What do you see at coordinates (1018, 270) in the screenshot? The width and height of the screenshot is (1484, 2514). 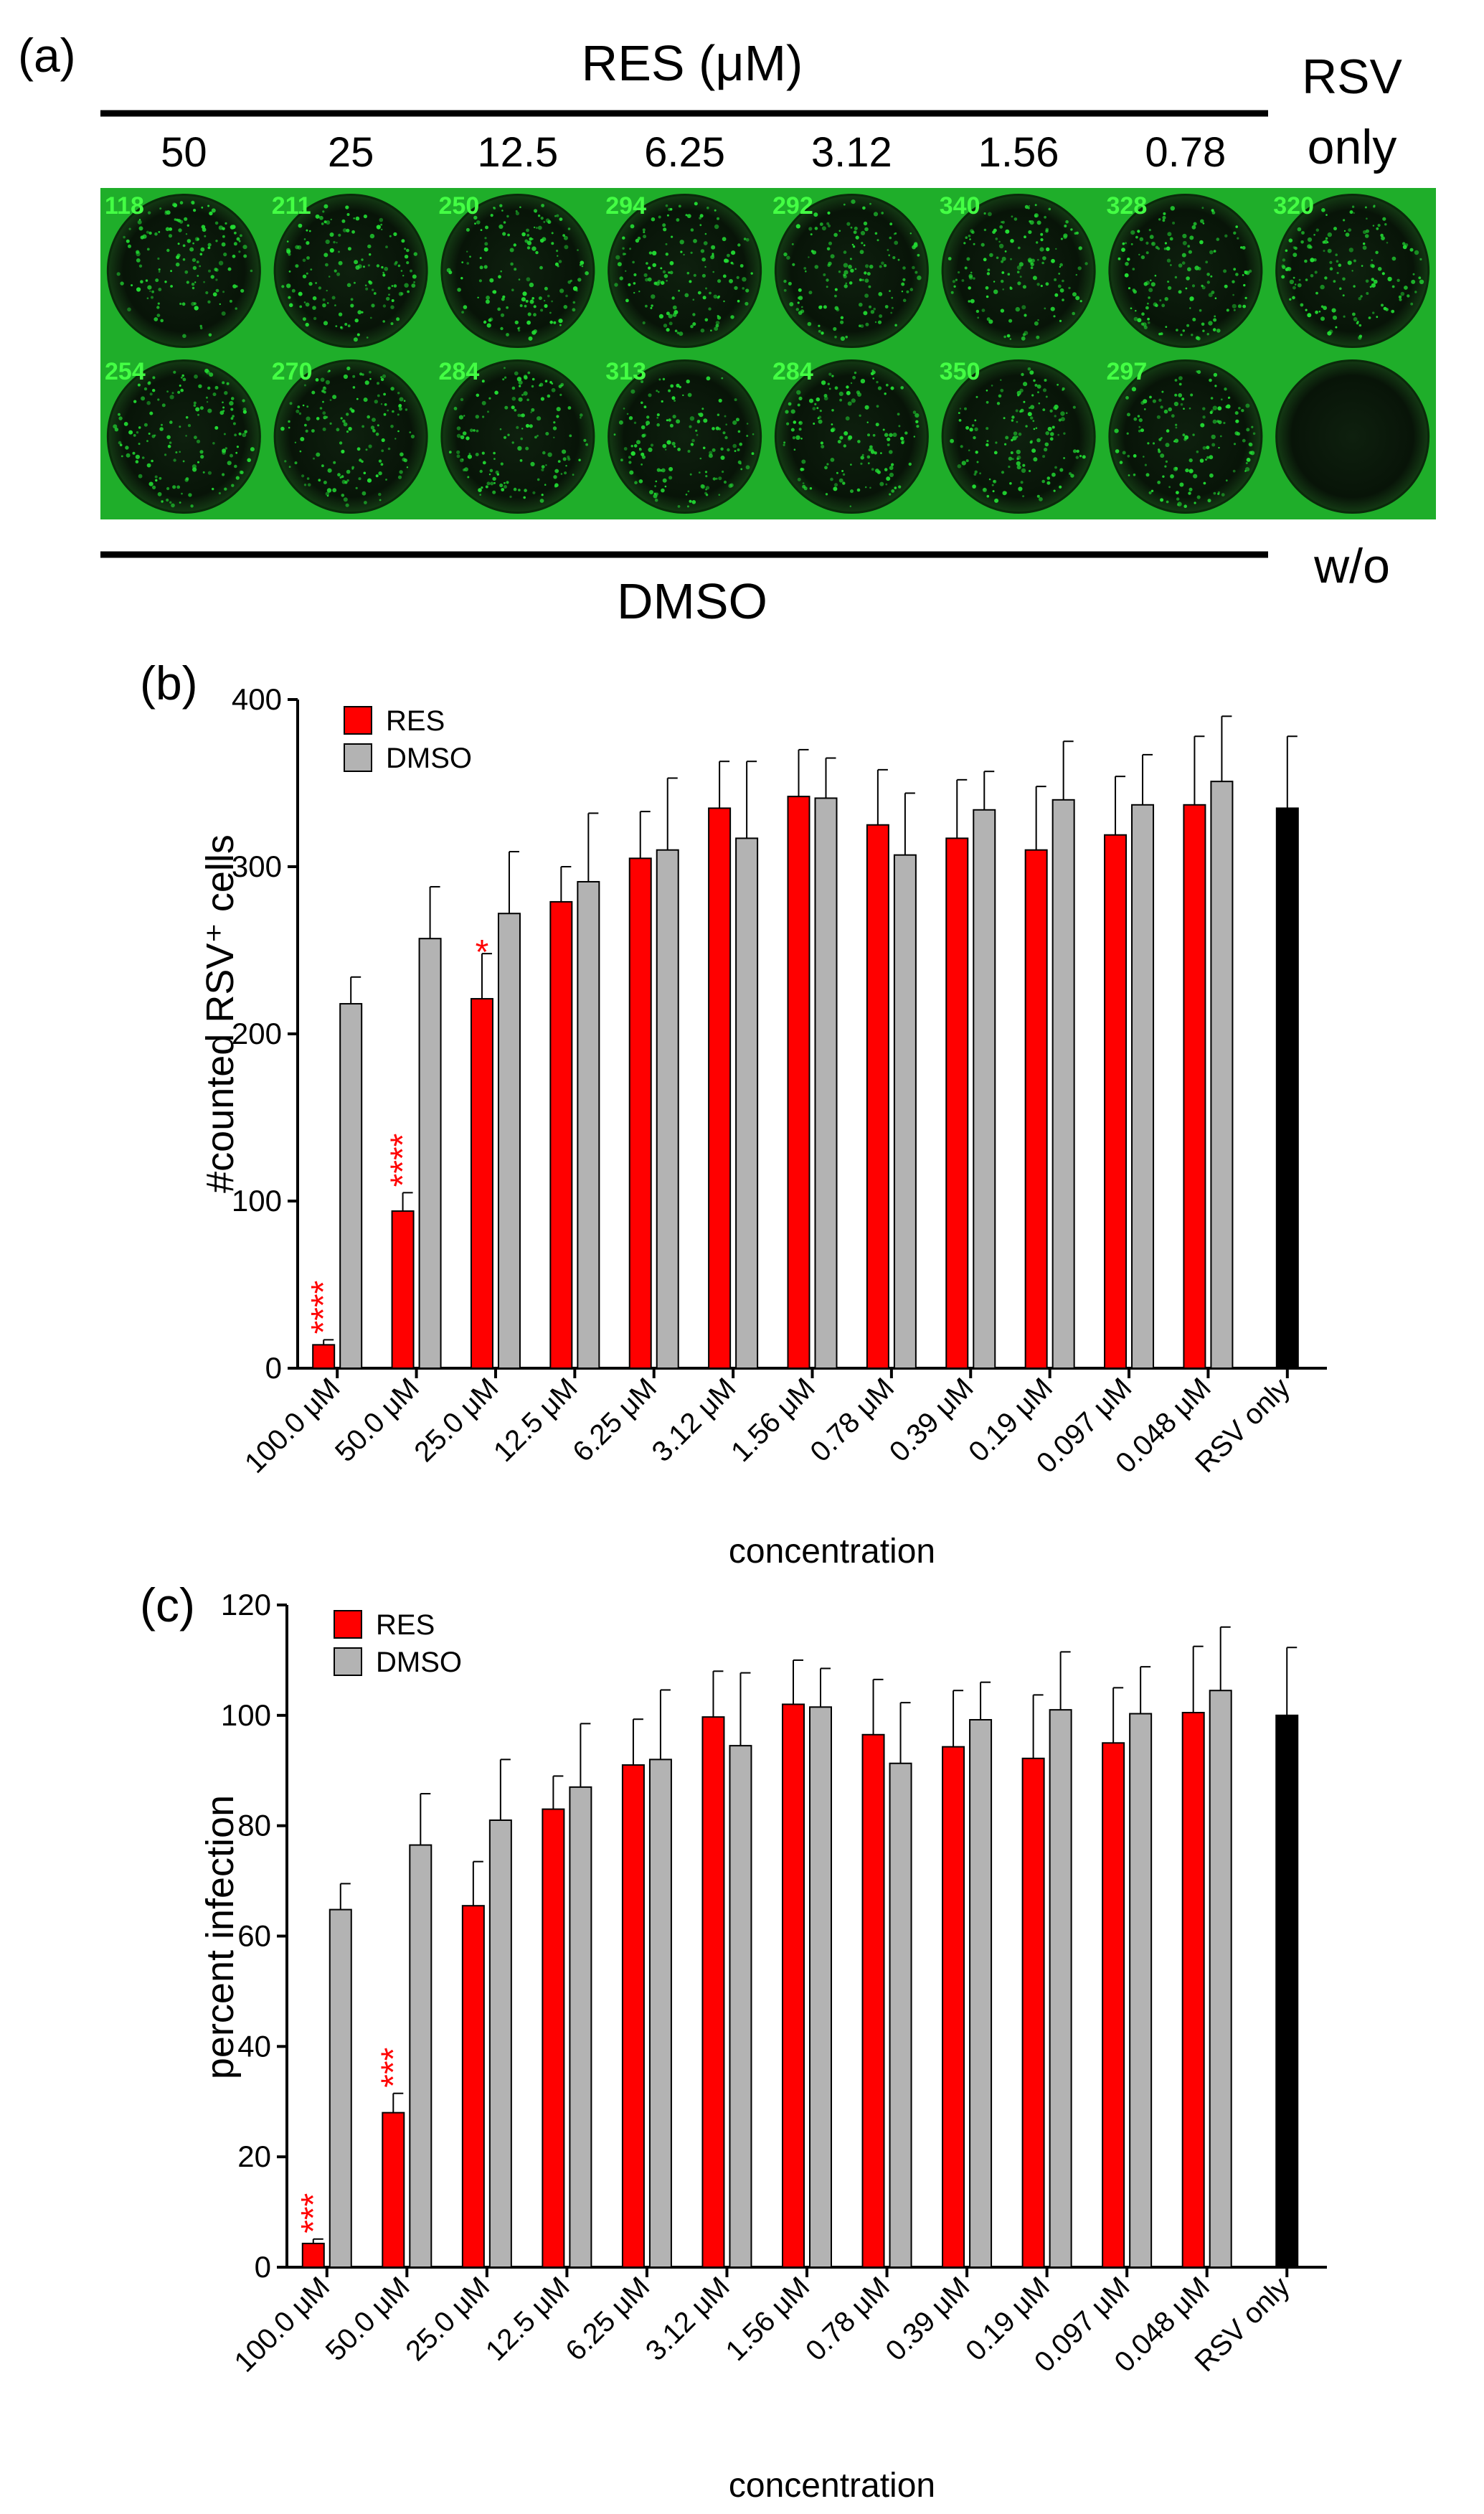 I see `well: 340` at bounding box center [1018, 270].